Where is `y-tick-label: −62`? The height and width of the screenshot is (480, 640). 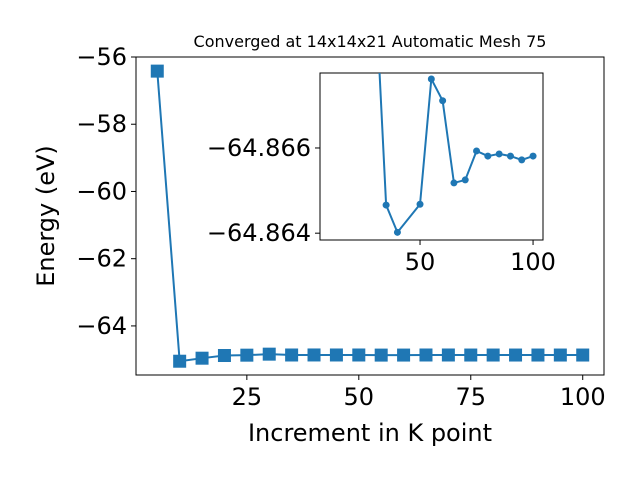
y-tick-label: −62 is located at coordinates (101, 259).